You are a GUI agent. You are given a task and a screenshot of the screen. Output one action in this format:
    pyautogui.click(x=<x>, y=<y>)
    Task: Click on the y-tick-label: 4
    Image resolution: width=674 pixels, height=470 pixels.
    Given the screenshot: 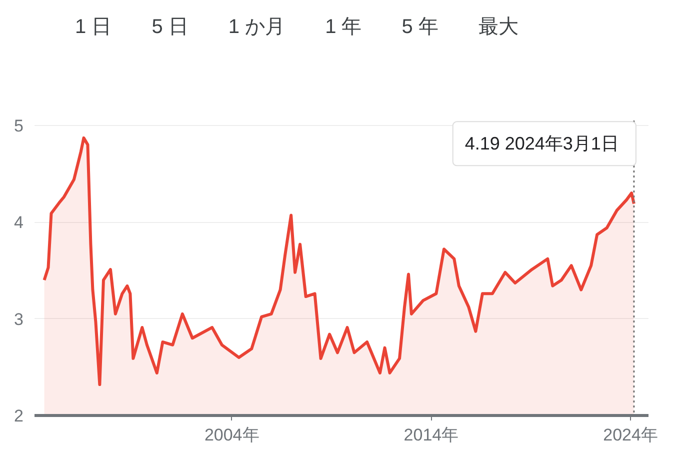 What is the action you would take?
    pyautogui.click(x=19, y=222)
    